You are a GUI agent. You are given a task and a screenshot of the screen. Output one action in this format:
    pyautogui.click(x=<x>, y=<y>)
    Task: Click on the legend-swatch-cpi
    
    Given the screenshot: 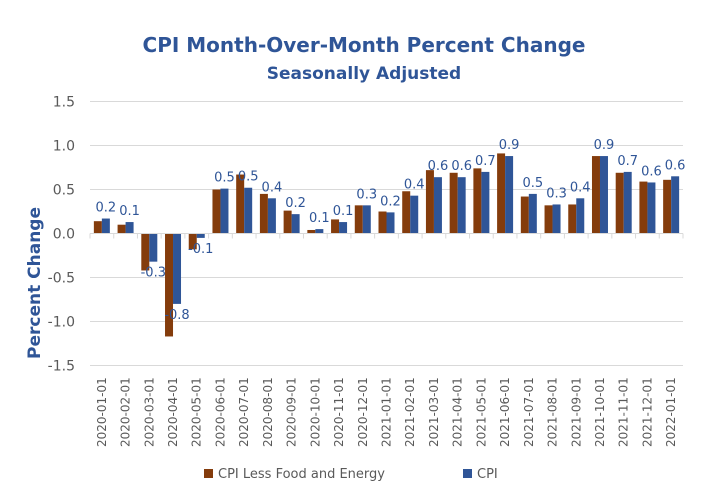 What is the action you would take?
    pyautogui.click(x=467, y=473)
    